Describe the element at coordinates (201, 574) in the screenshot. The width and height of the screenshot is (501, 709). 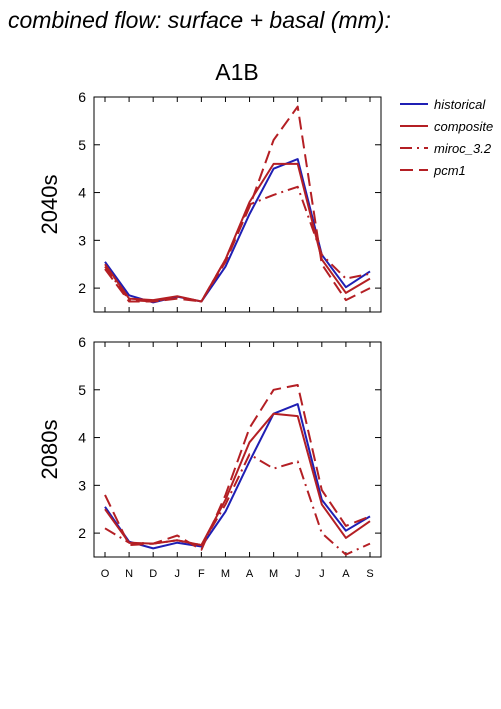
I see `x-tick-label: F` at that location.